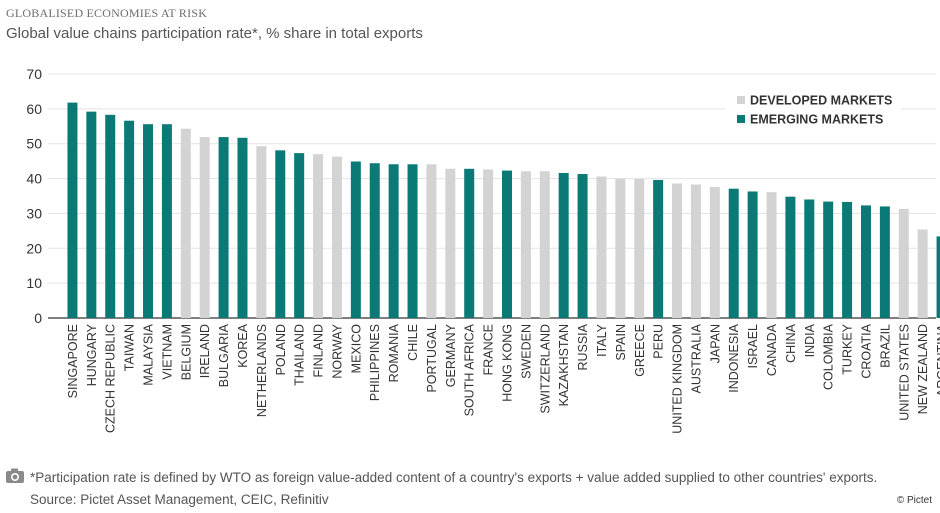 This screenshot has width=940, height=513. What do you see at coordinates (470, 369) in the screenshot?
I see `x-tick-label: SOUTH AFRICA` at bounding box center [470, 369].